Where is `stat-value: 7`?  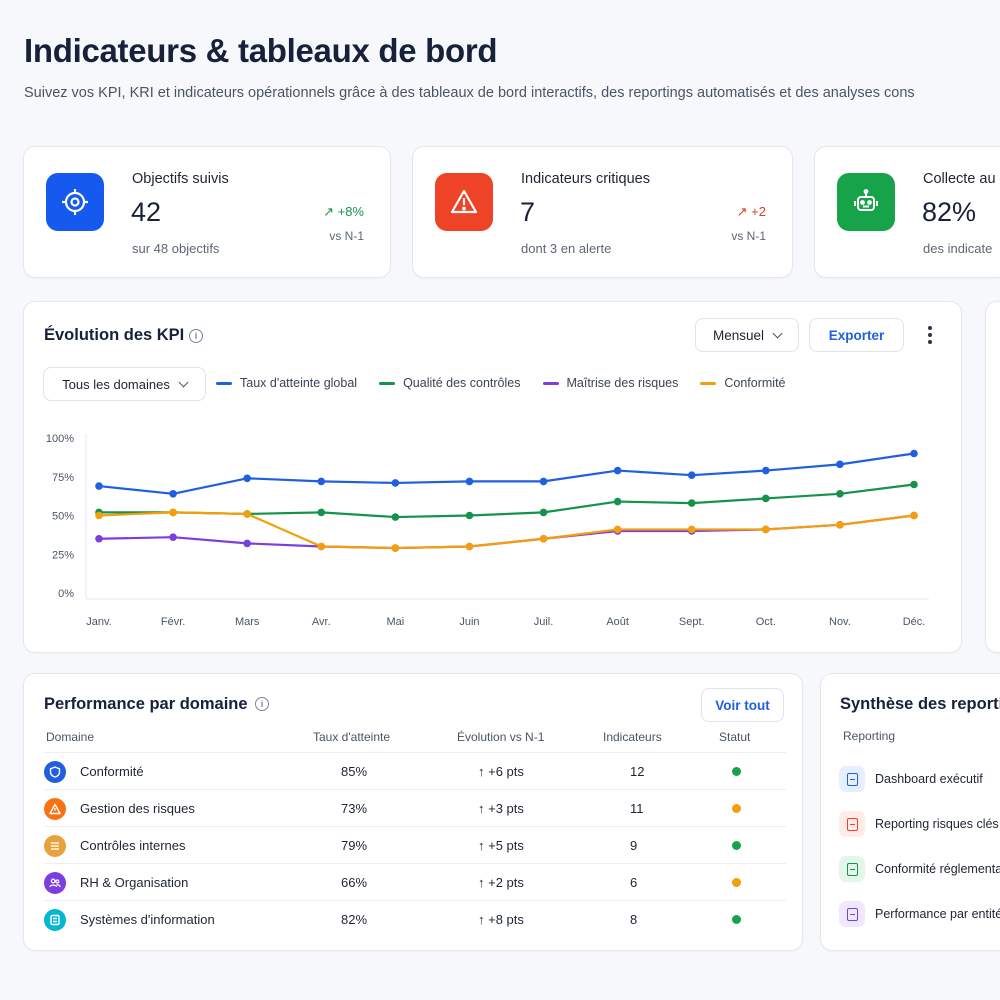
stat-value: 7 is located at coordinates (528, 212).